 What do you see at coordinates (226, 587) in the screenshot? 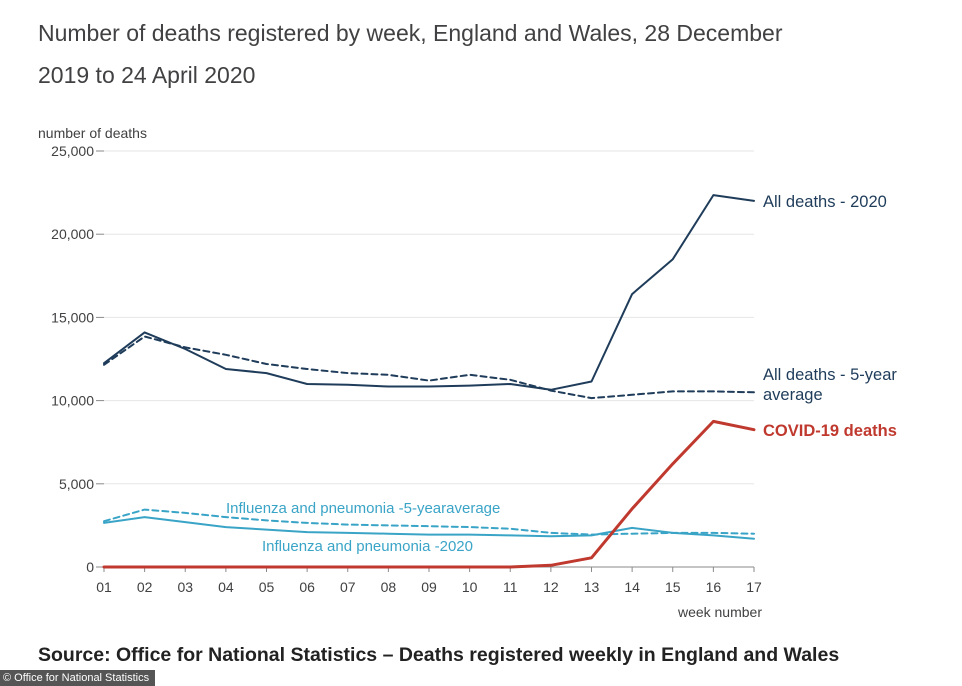
I see `x-tick-label: 04` at bounding box center [226, 587].